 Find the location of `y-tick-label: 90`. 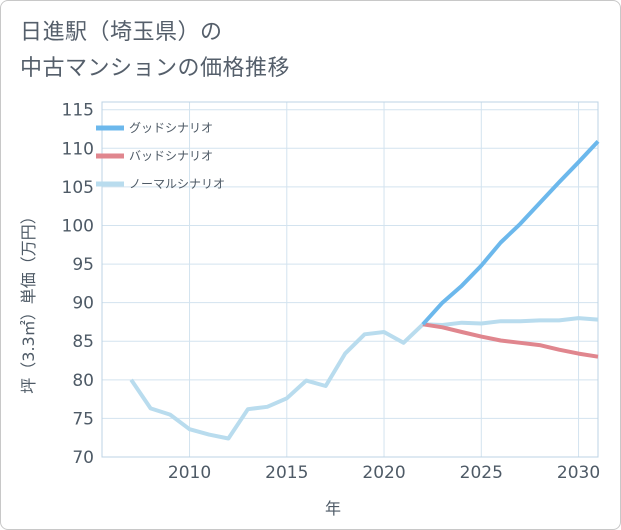

y-tick-label: 90 is located at coordinates (83, 304).